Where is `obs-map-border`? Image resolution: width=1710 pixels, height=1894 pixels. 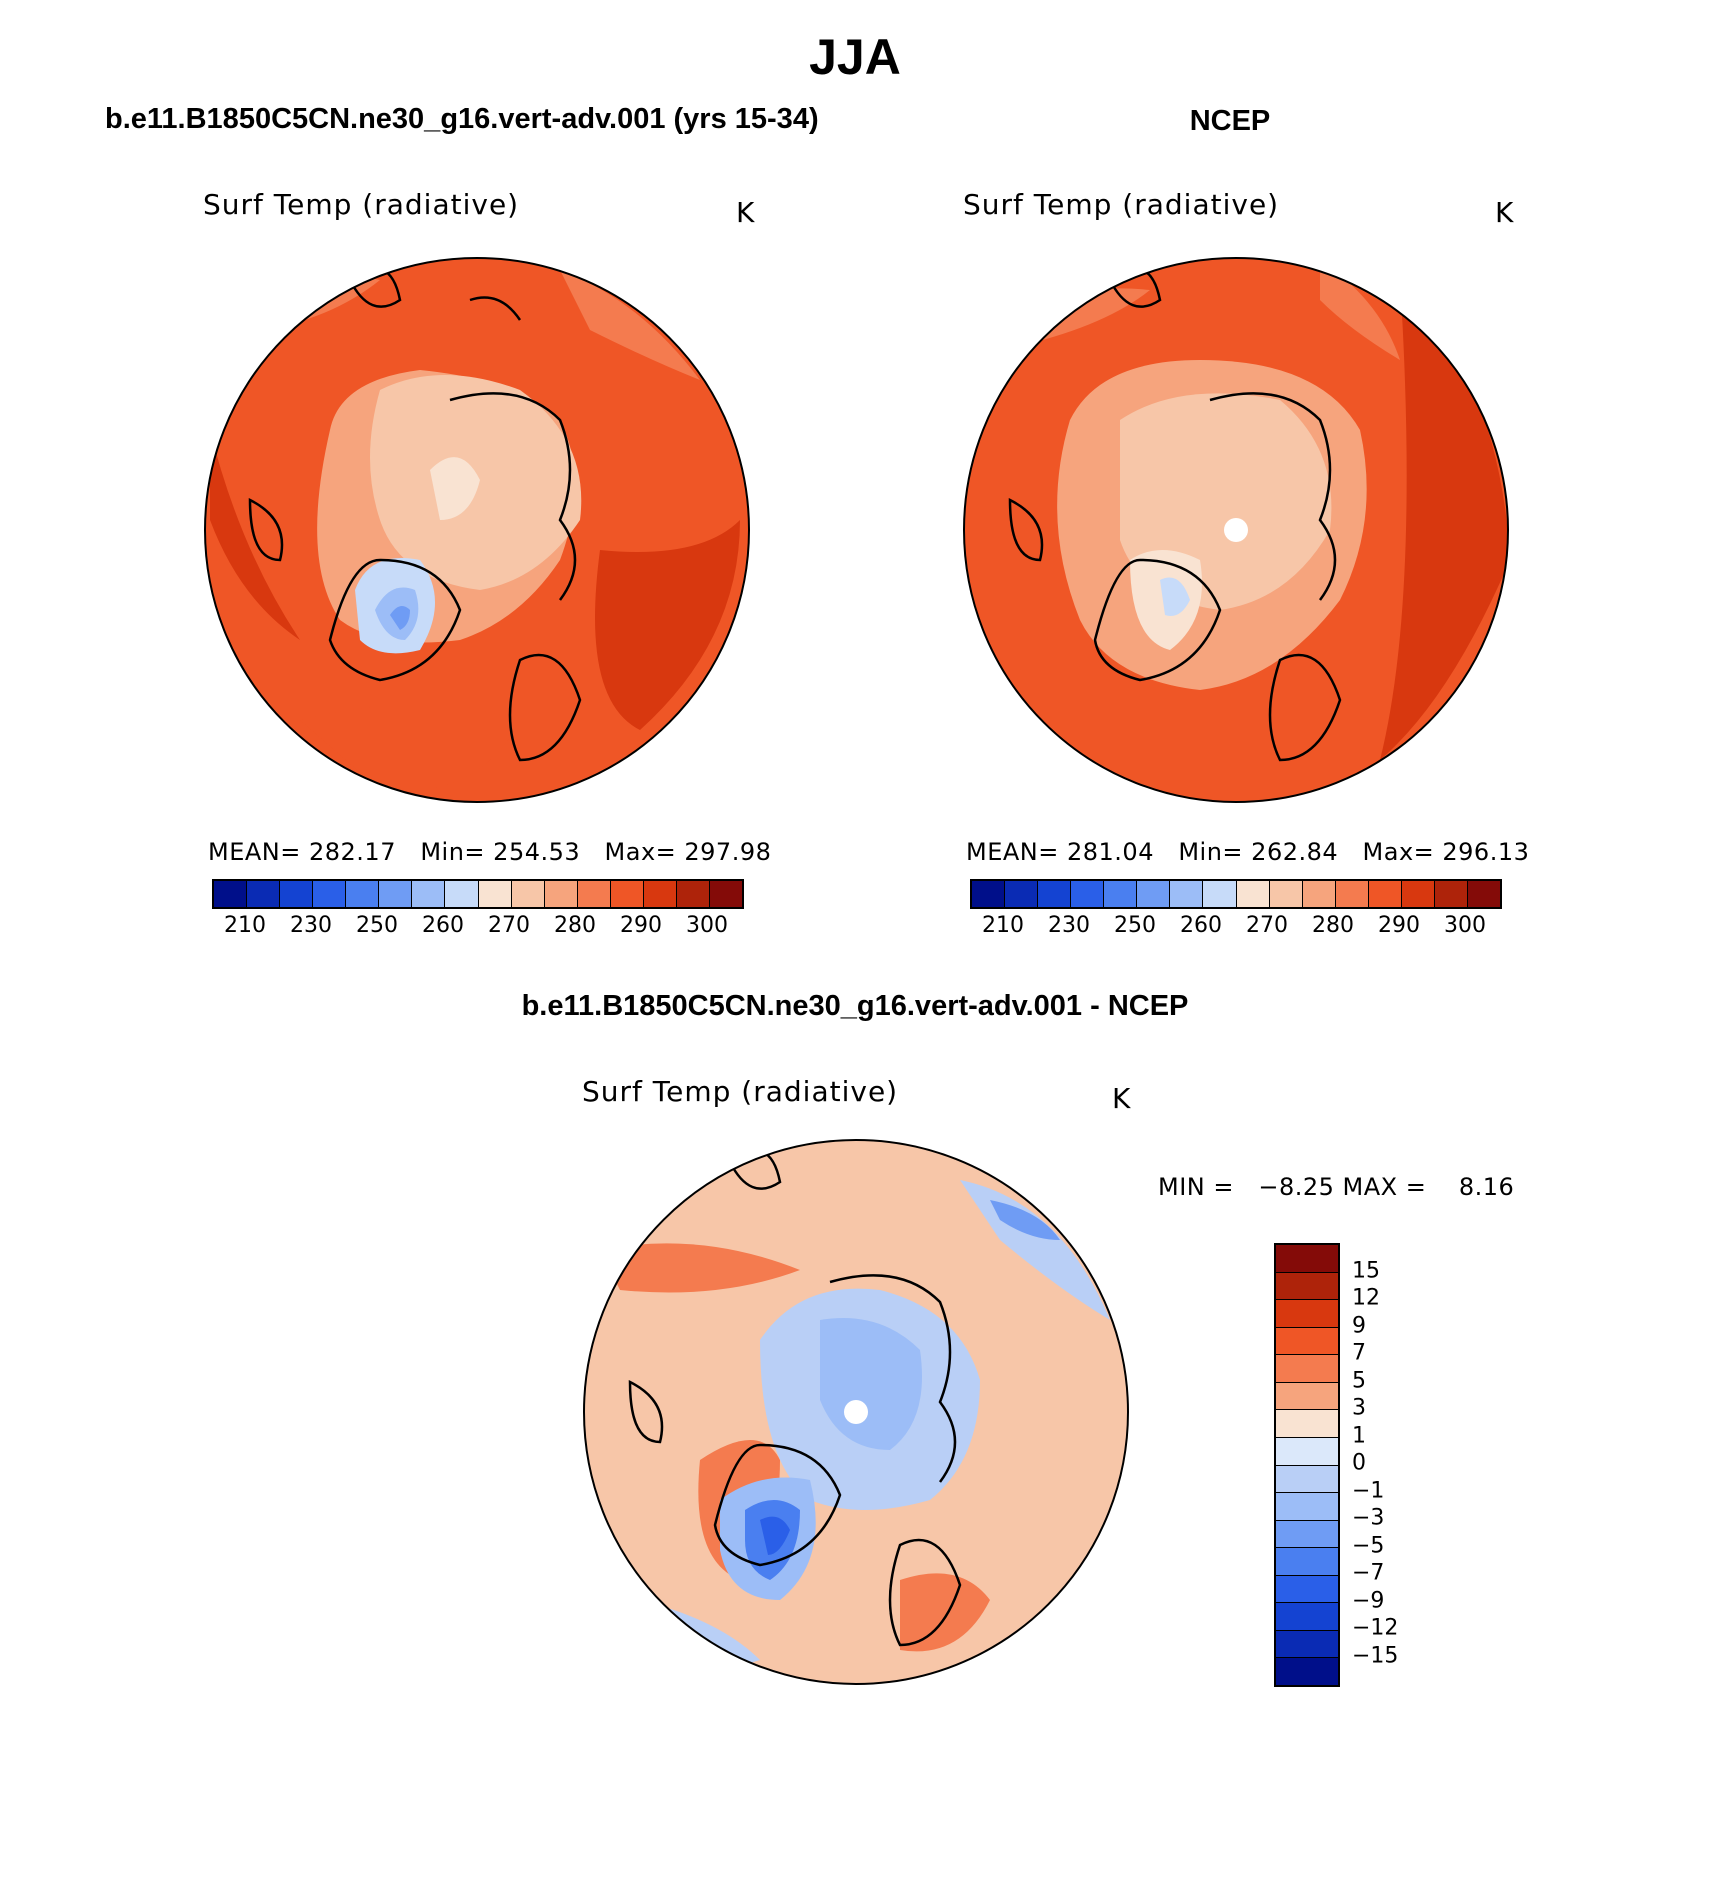 obs-map-border is located at coordinates (1236, 530).